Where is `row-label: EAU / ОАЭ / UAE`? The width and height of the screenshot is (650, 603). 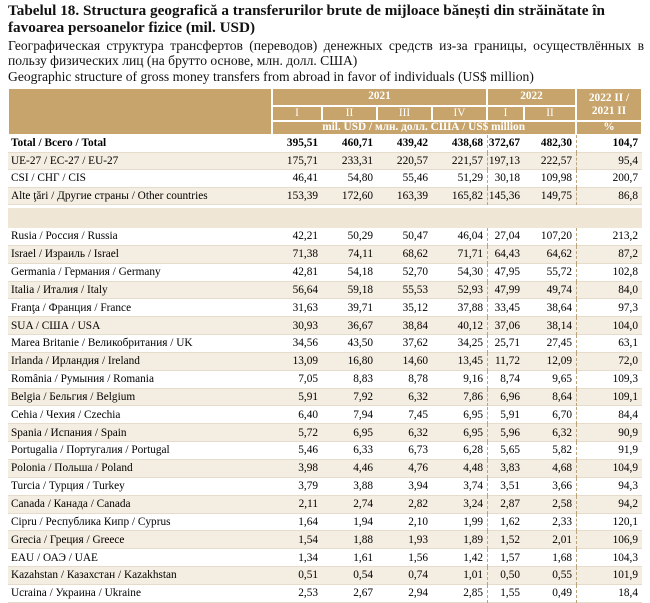 row-label: EAU / ОАЭ / UAE is located at coordinates (54, 557).